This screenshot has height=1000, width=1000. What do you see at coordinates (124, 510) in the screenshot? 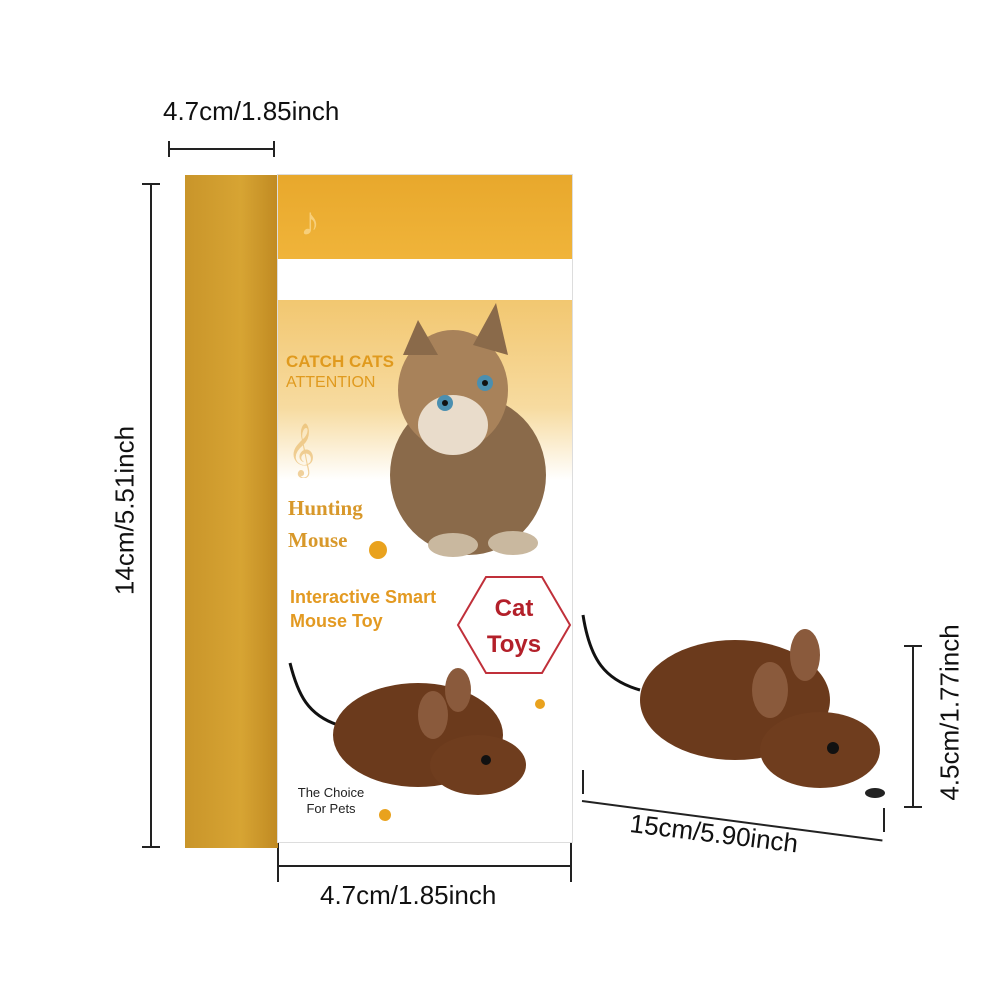
I see `box-height-label: 14cm/5.51inch` at bounding box center [124, 510].